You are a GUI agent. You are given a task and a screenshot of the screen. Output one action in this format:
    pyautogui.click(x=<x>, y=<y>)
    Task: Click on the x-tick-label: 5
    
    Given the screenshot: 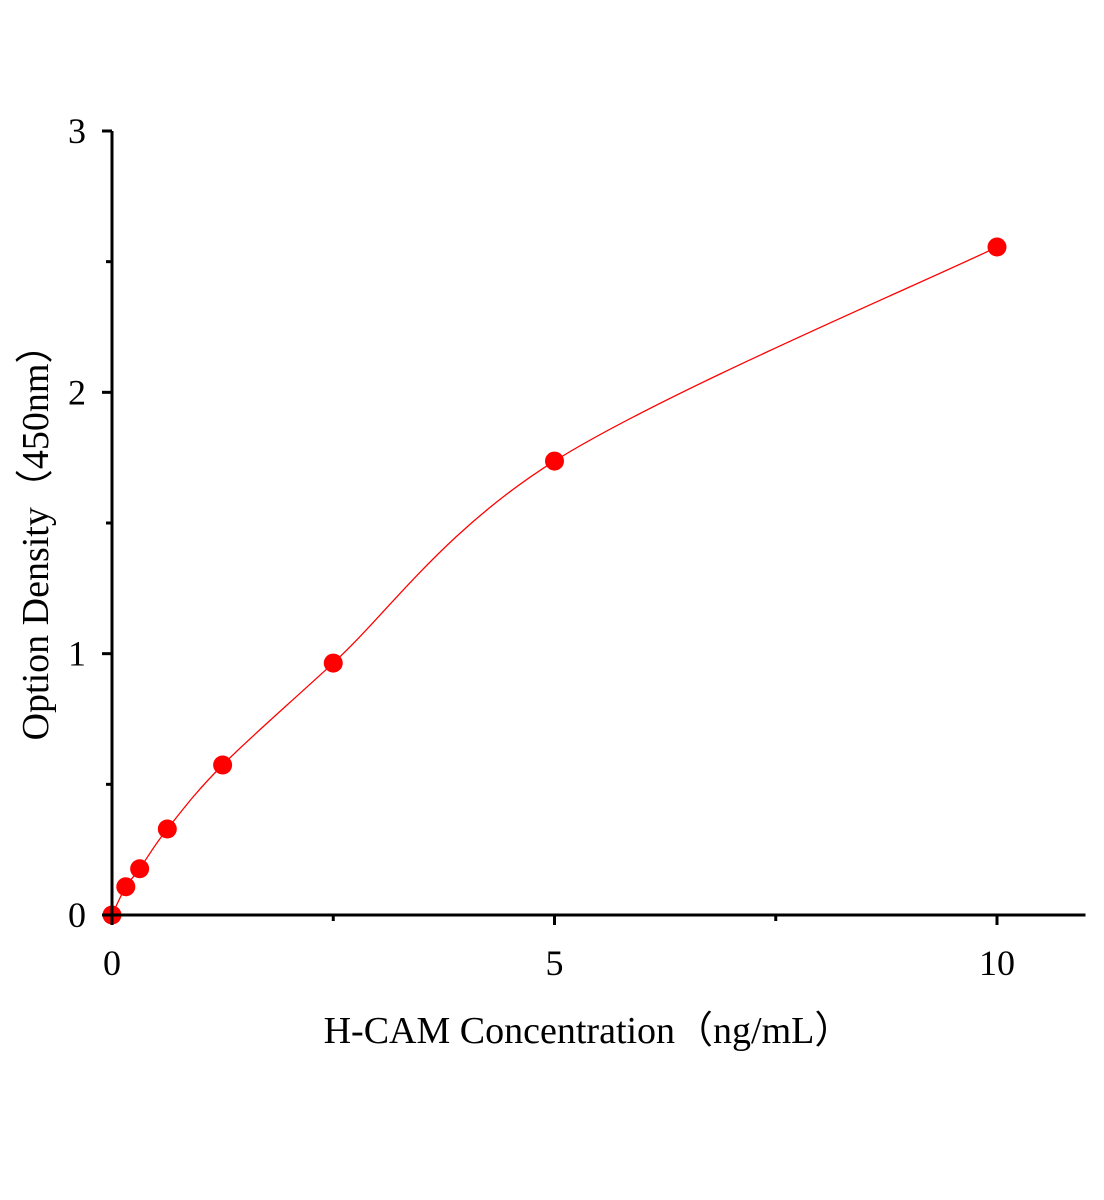 What is the action you would take?
    pyautogui.click(x=555, y=963)
    